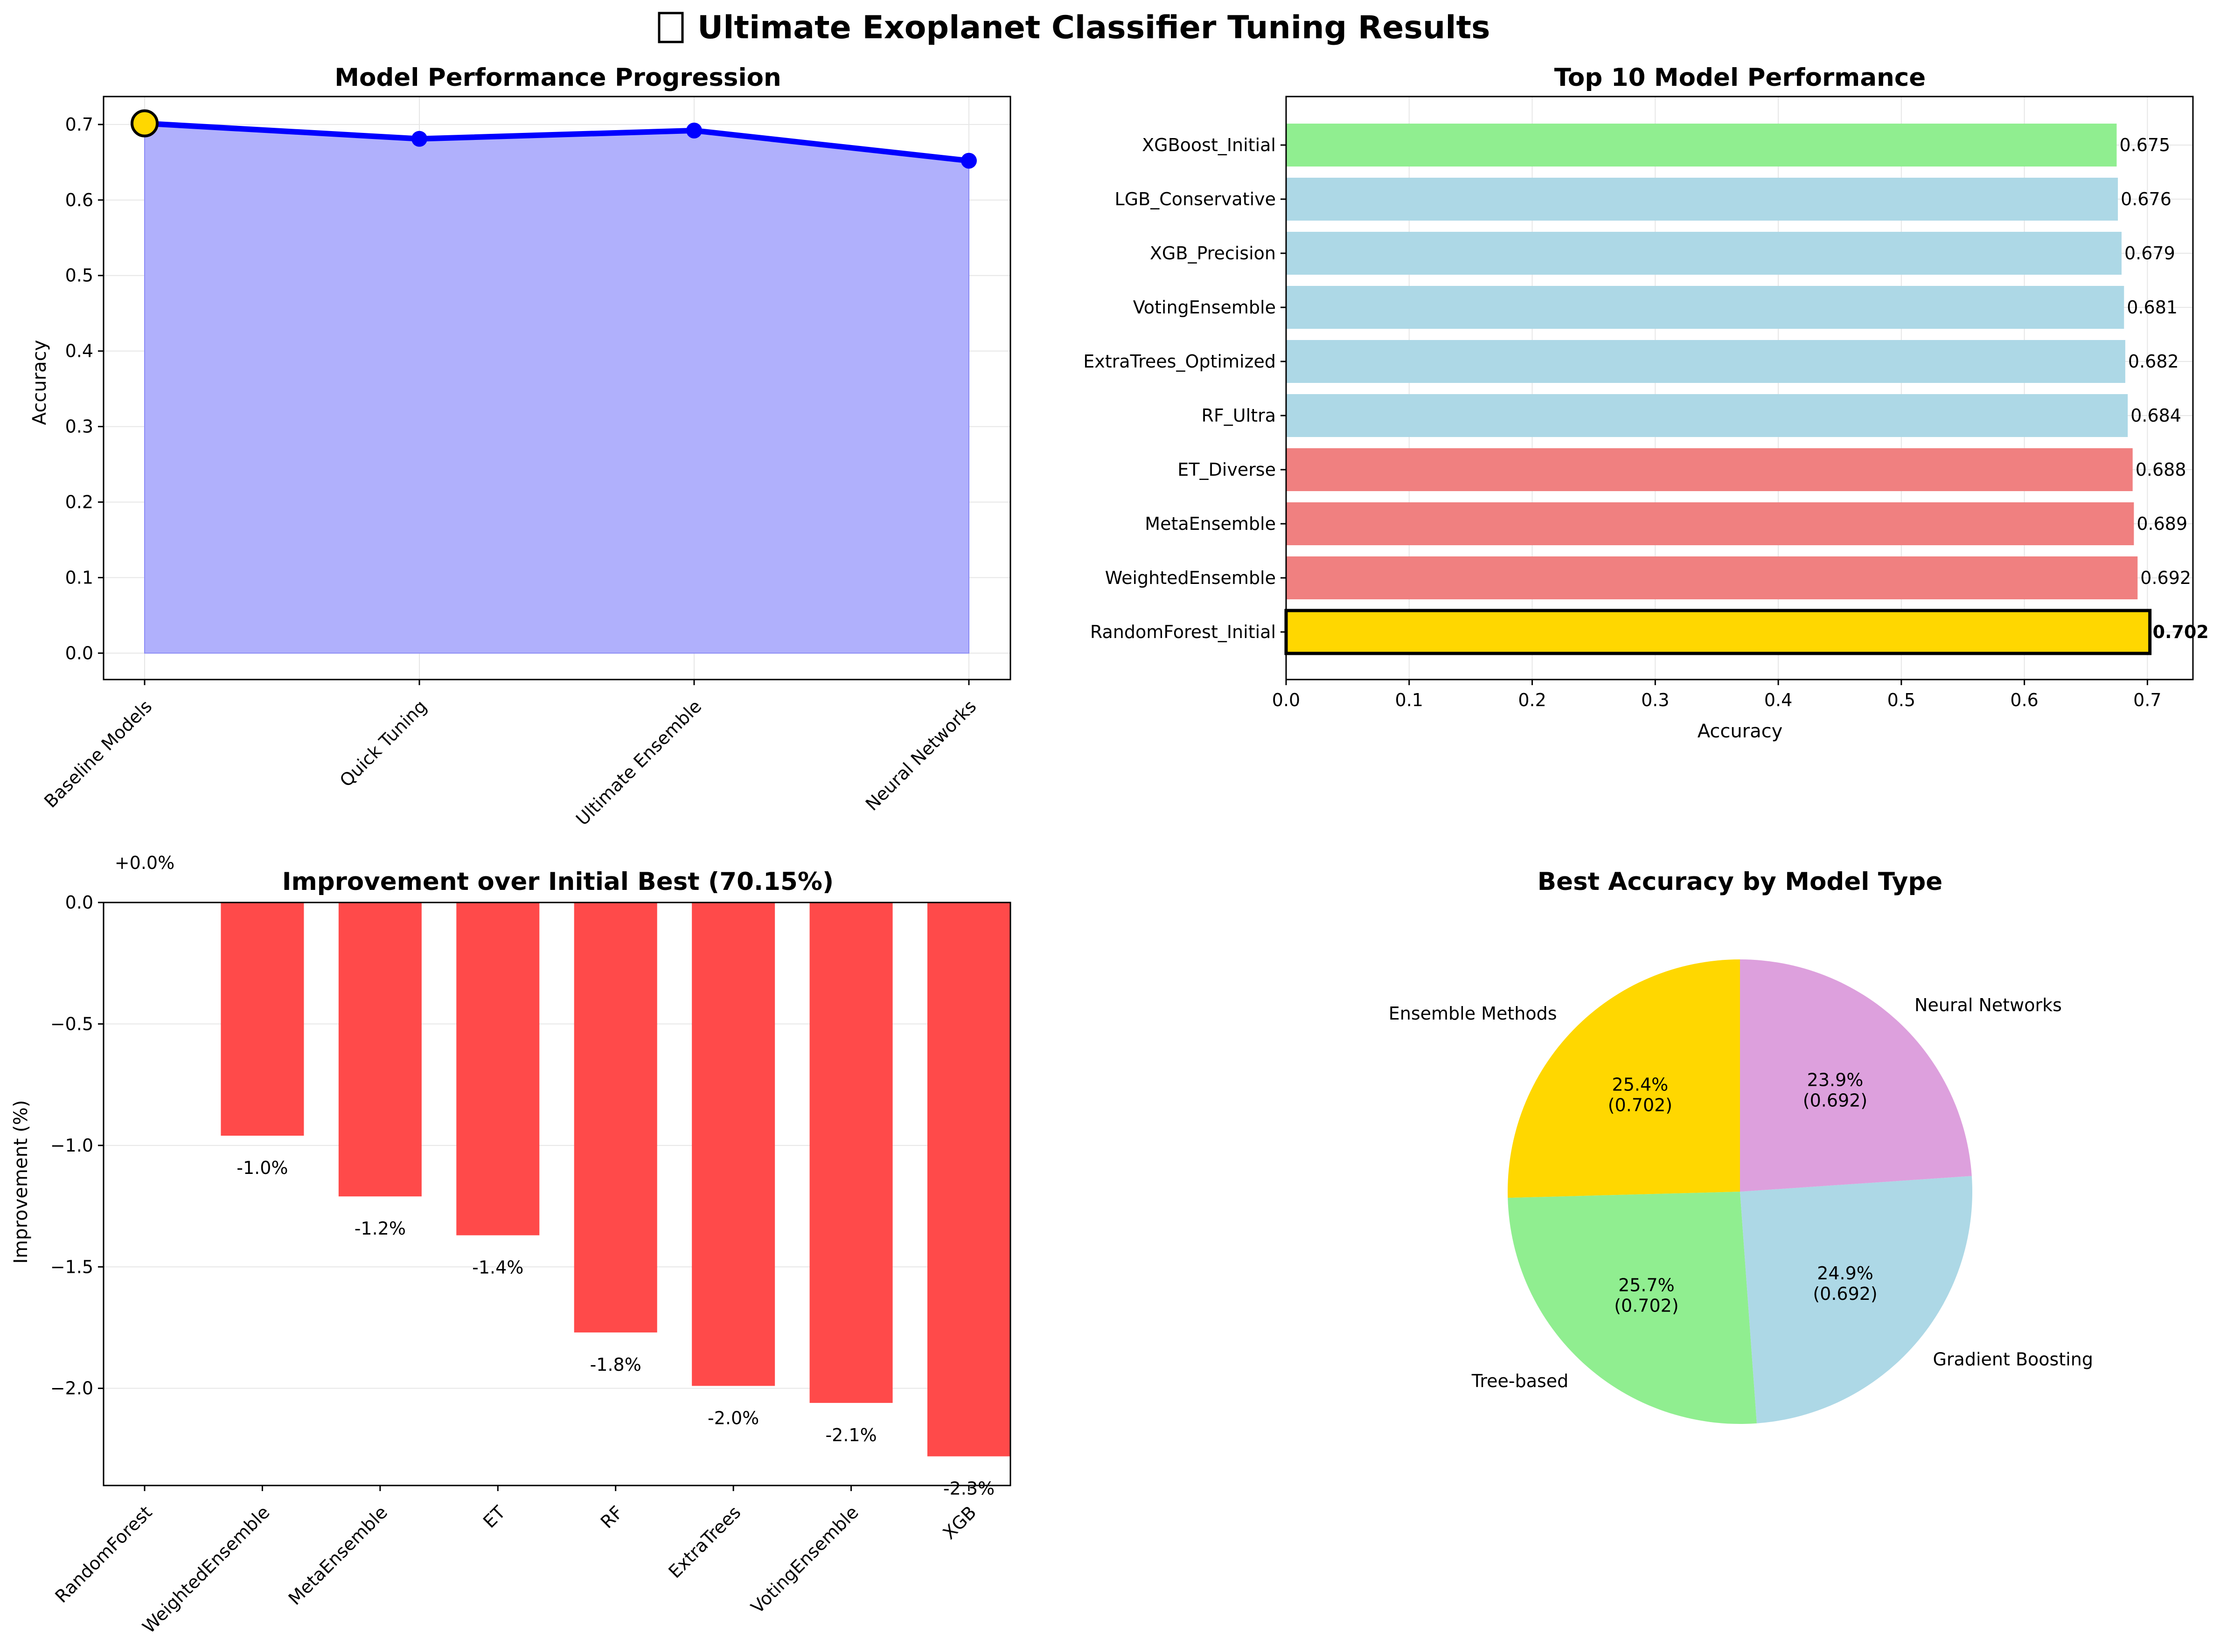  Describe the element at coordinates (1988, 1005) in the screenshot. I see `pie-category-label: Neural Networks` at that location.